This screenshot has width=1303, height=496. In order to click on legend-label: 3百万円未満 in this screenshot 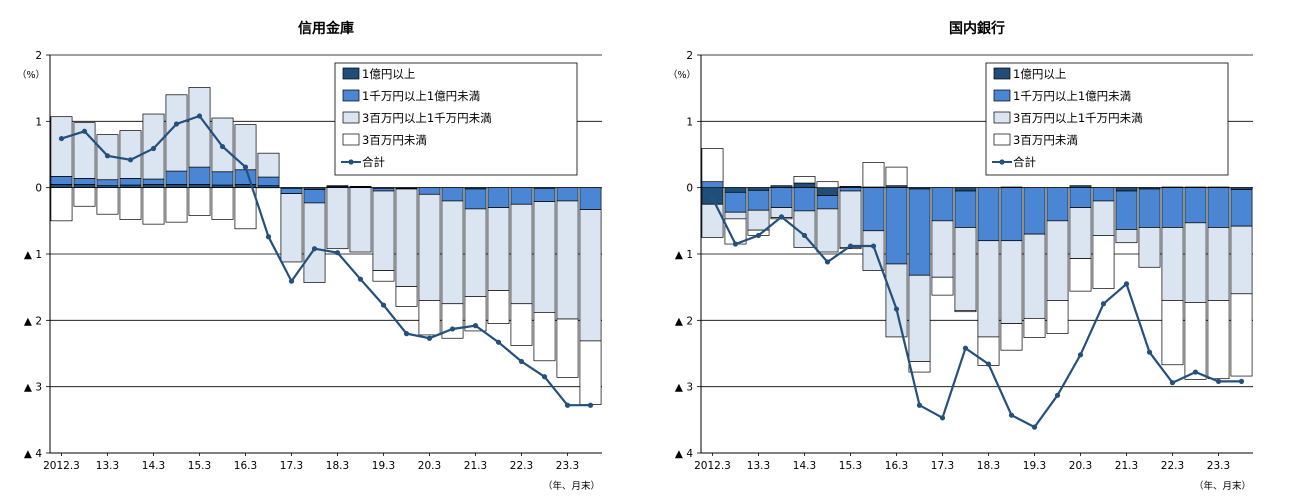, I will do `click(394, 140)`.